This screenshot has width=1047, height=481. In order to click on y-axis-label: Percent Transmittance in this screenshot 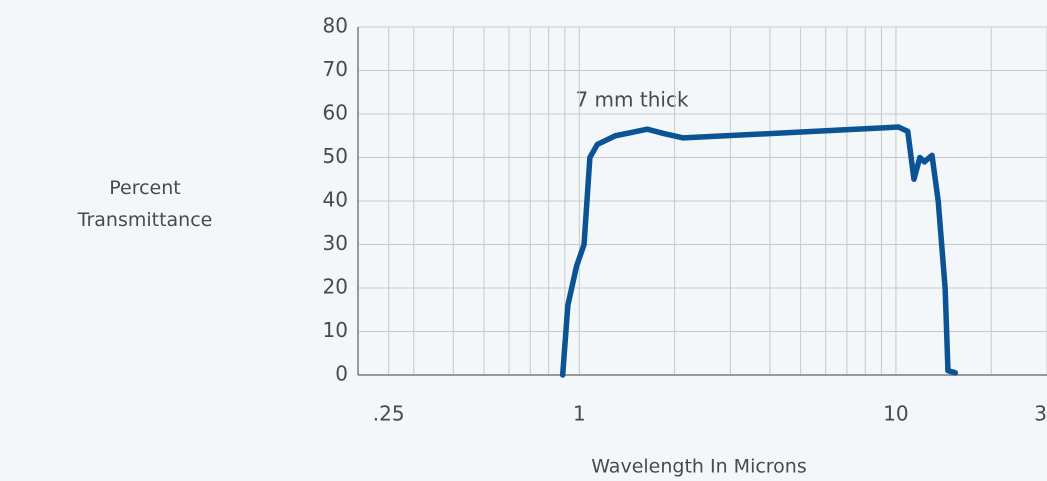, I will do `click(145, 204)`.